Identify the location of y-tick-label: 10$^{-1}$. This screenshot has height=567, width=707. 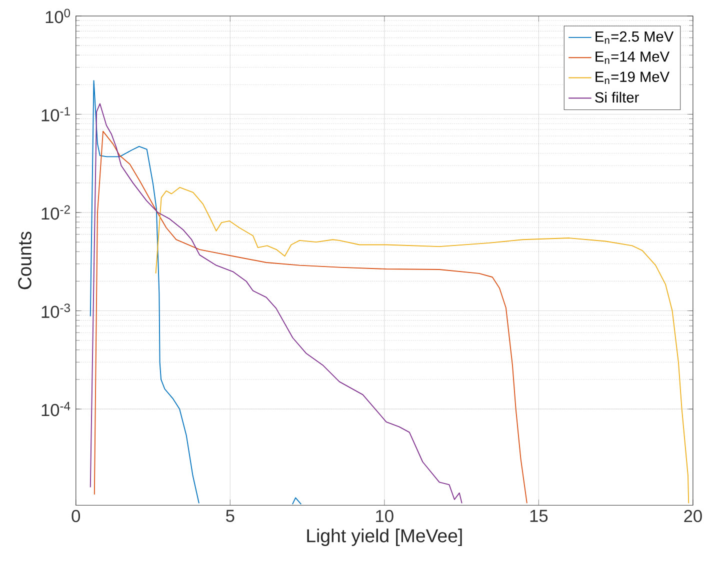
(56, 114).